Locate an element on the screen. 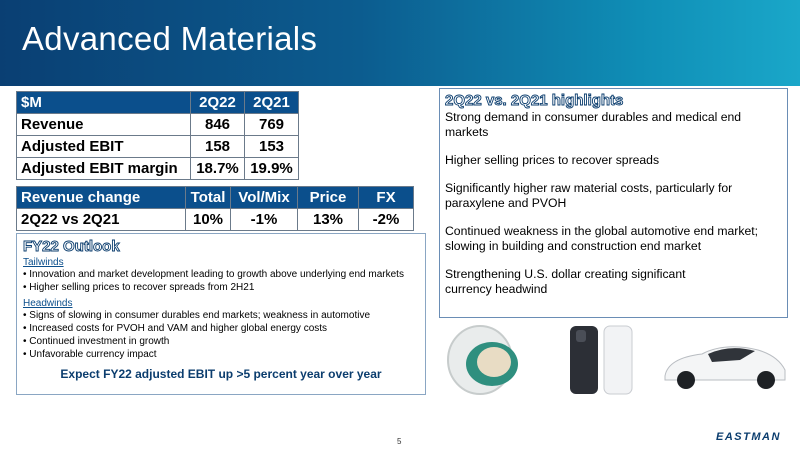 The height and width of the screenshot is (450, 800). col-header: FX is located at coordinates (386, 197).